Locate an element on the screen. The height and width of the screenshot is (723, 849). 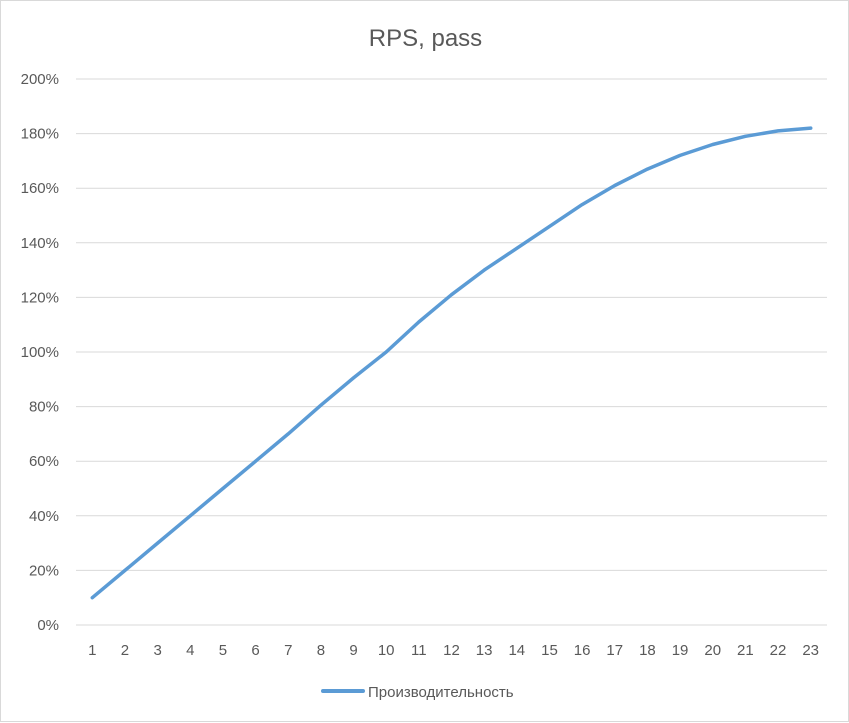
x-tick-label: 20 is located at coordinates (712, 650).